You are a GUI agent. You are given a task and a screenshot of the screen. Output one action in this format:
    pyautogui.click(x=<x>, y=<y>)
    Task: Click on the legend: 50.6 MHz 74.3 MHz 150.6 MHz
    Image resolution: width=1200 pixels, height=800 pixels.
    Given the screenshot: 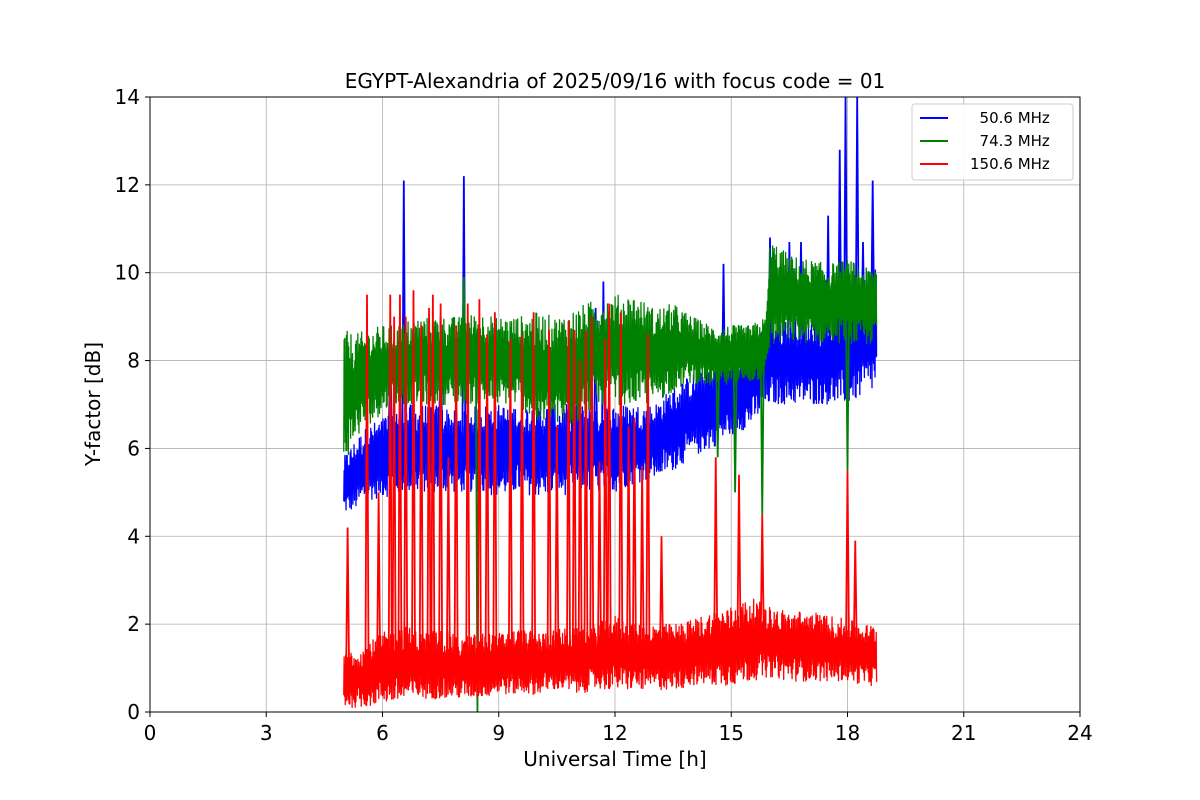 What is the action you would take?
    pyautogui.click(x=992, y=142)
    